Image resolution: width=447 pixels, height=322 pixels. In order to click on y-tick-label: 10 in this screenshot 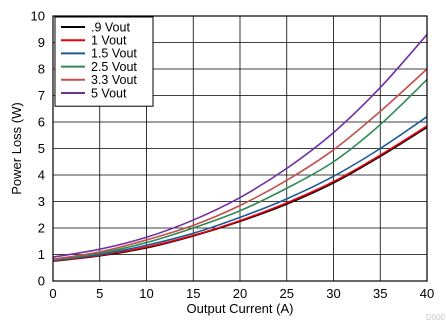, I will do `click(38, 16)`.